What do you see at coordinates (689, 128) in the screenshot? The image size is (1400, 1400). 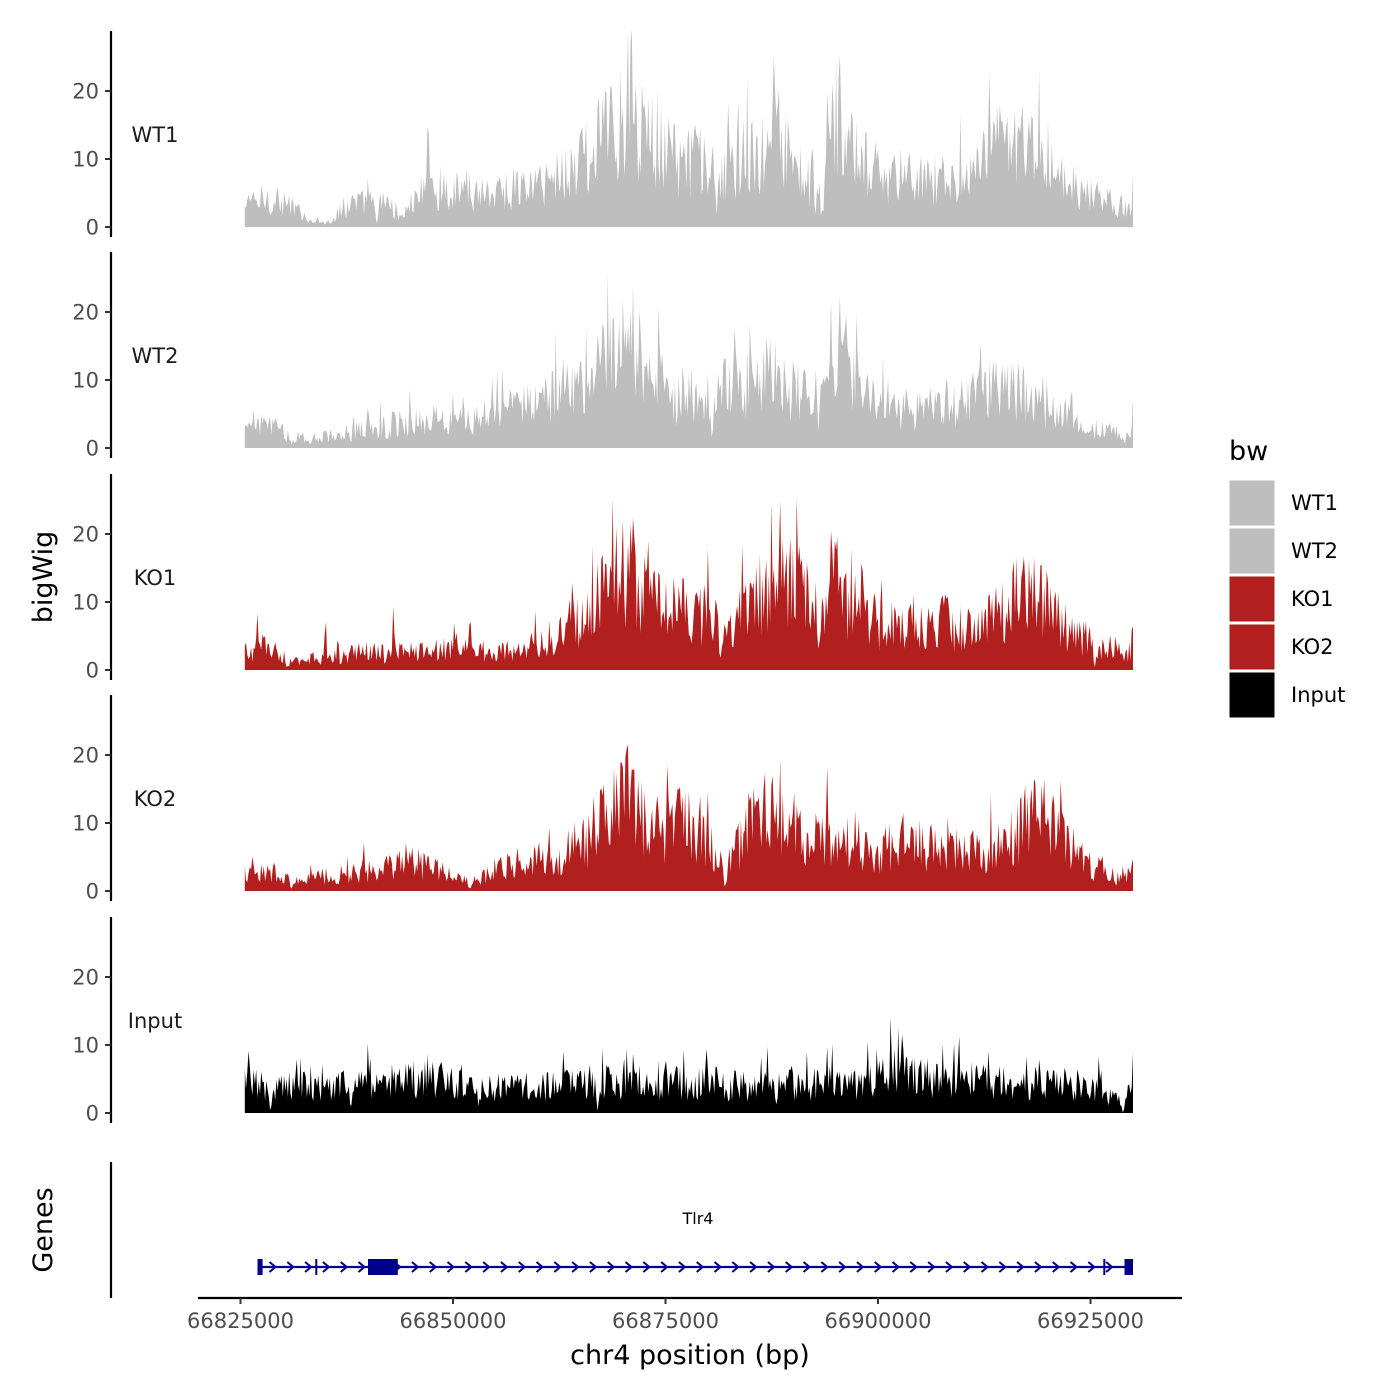 I see `coverage-area-wt1` at bounding box center [689, 128].